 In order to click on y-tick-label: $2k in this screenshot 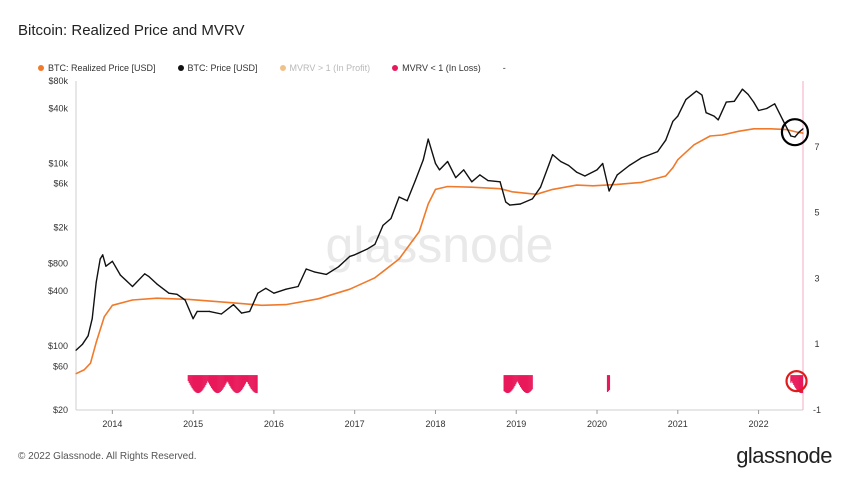, I will do `click(60, 227)`.